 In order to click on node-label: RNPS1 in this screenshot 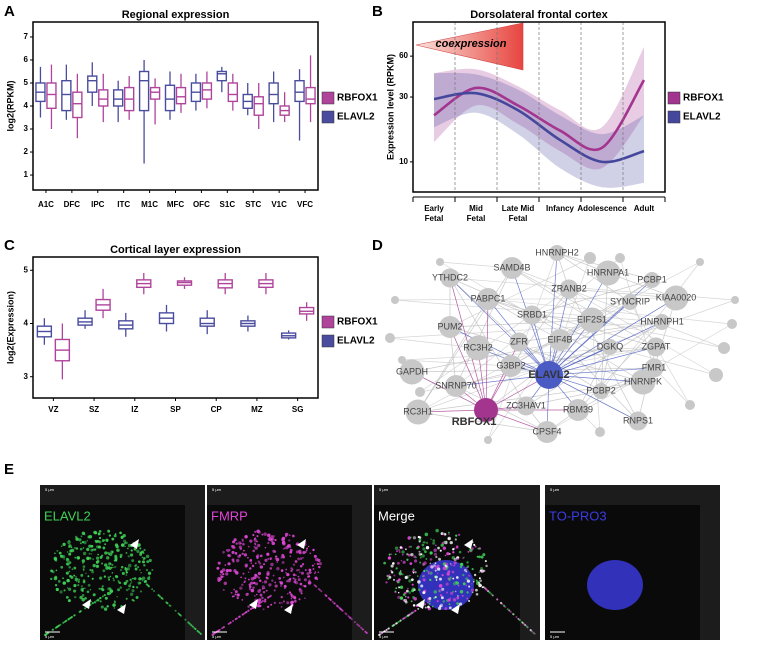, I will do `click(638, 420)`.